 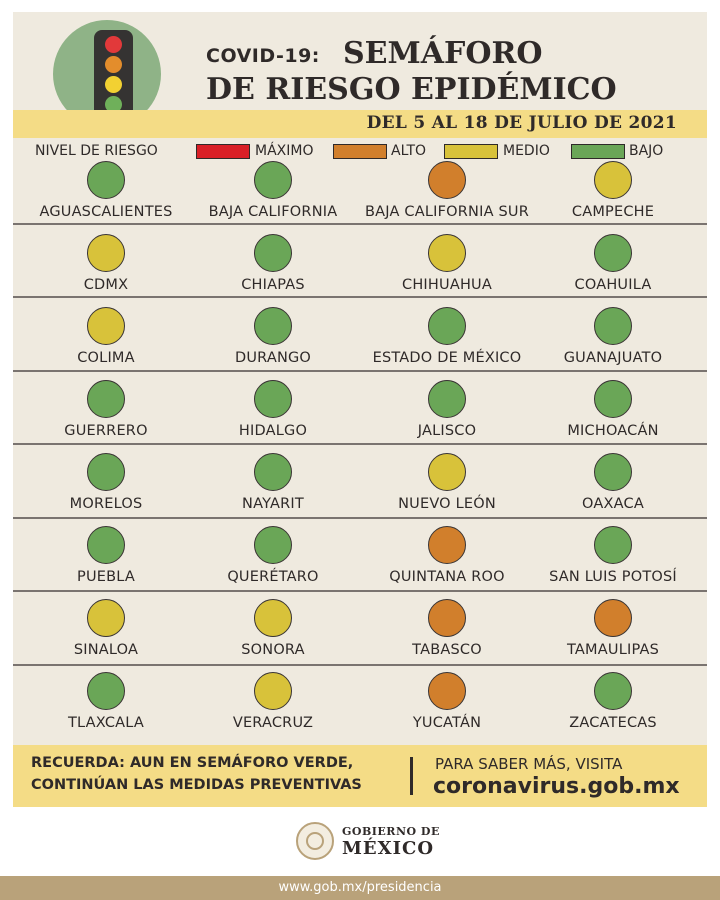 What do you see at coordinates (78, 763) in the screenshot?
I see `reminder-label: RECUERDA:` at bounding box center [78, 763].